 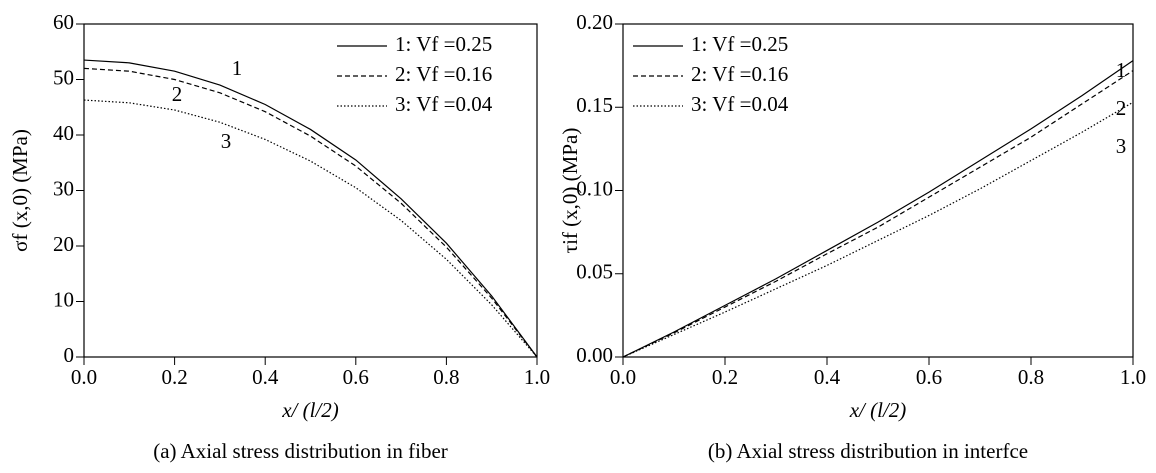 What do you see at coordinates (20, 190) in the screenshot?
I see `y-axis-label: σf (x,0) (MPa)` at bounding box center [20, 190].